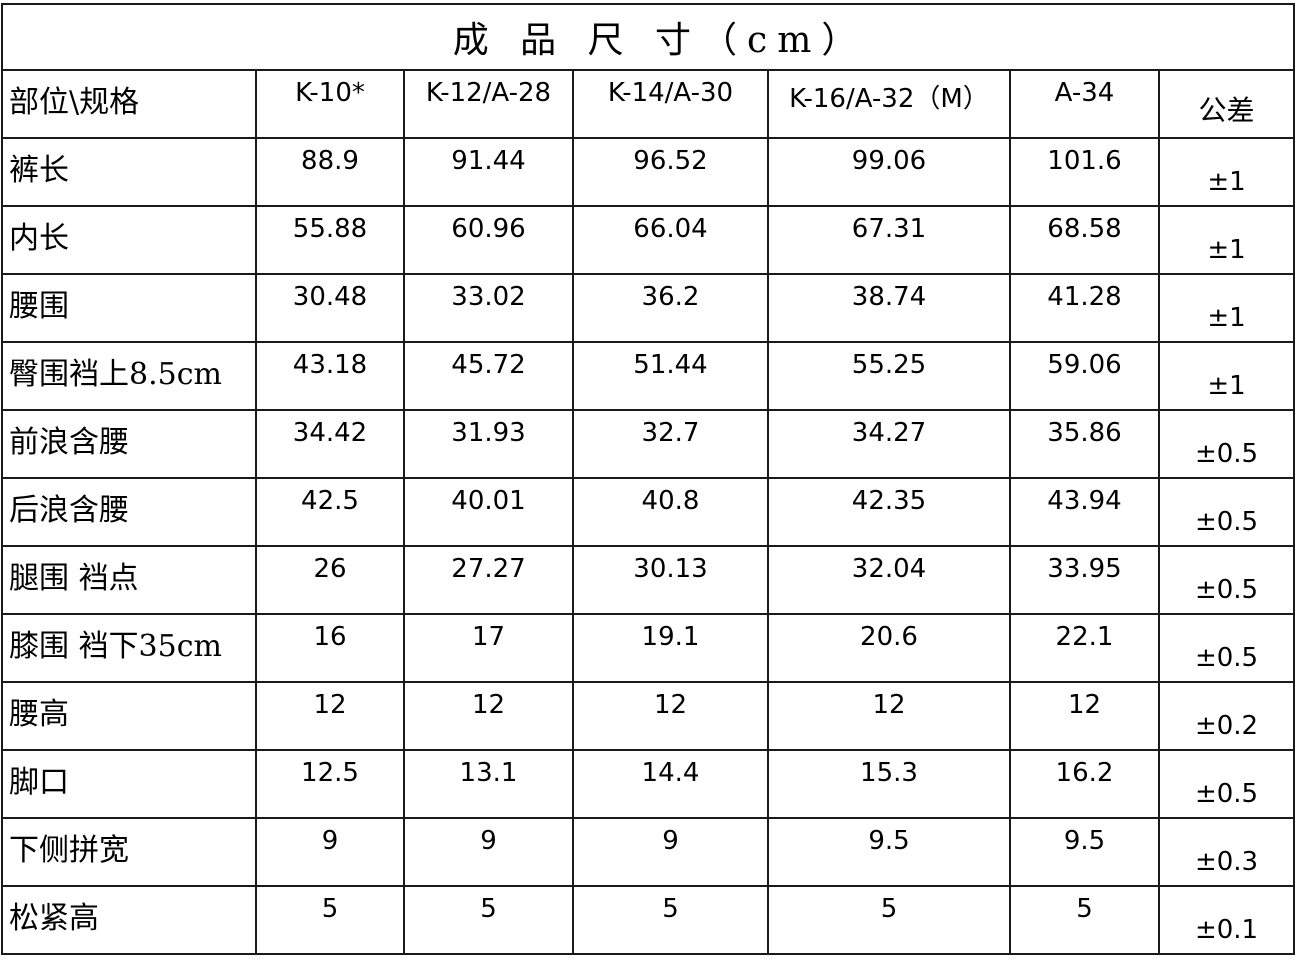  What do you see at coordinates (330, 501) in the screenshot?
I see `measurement-value: 42.5` at bounding box center [330, 501].